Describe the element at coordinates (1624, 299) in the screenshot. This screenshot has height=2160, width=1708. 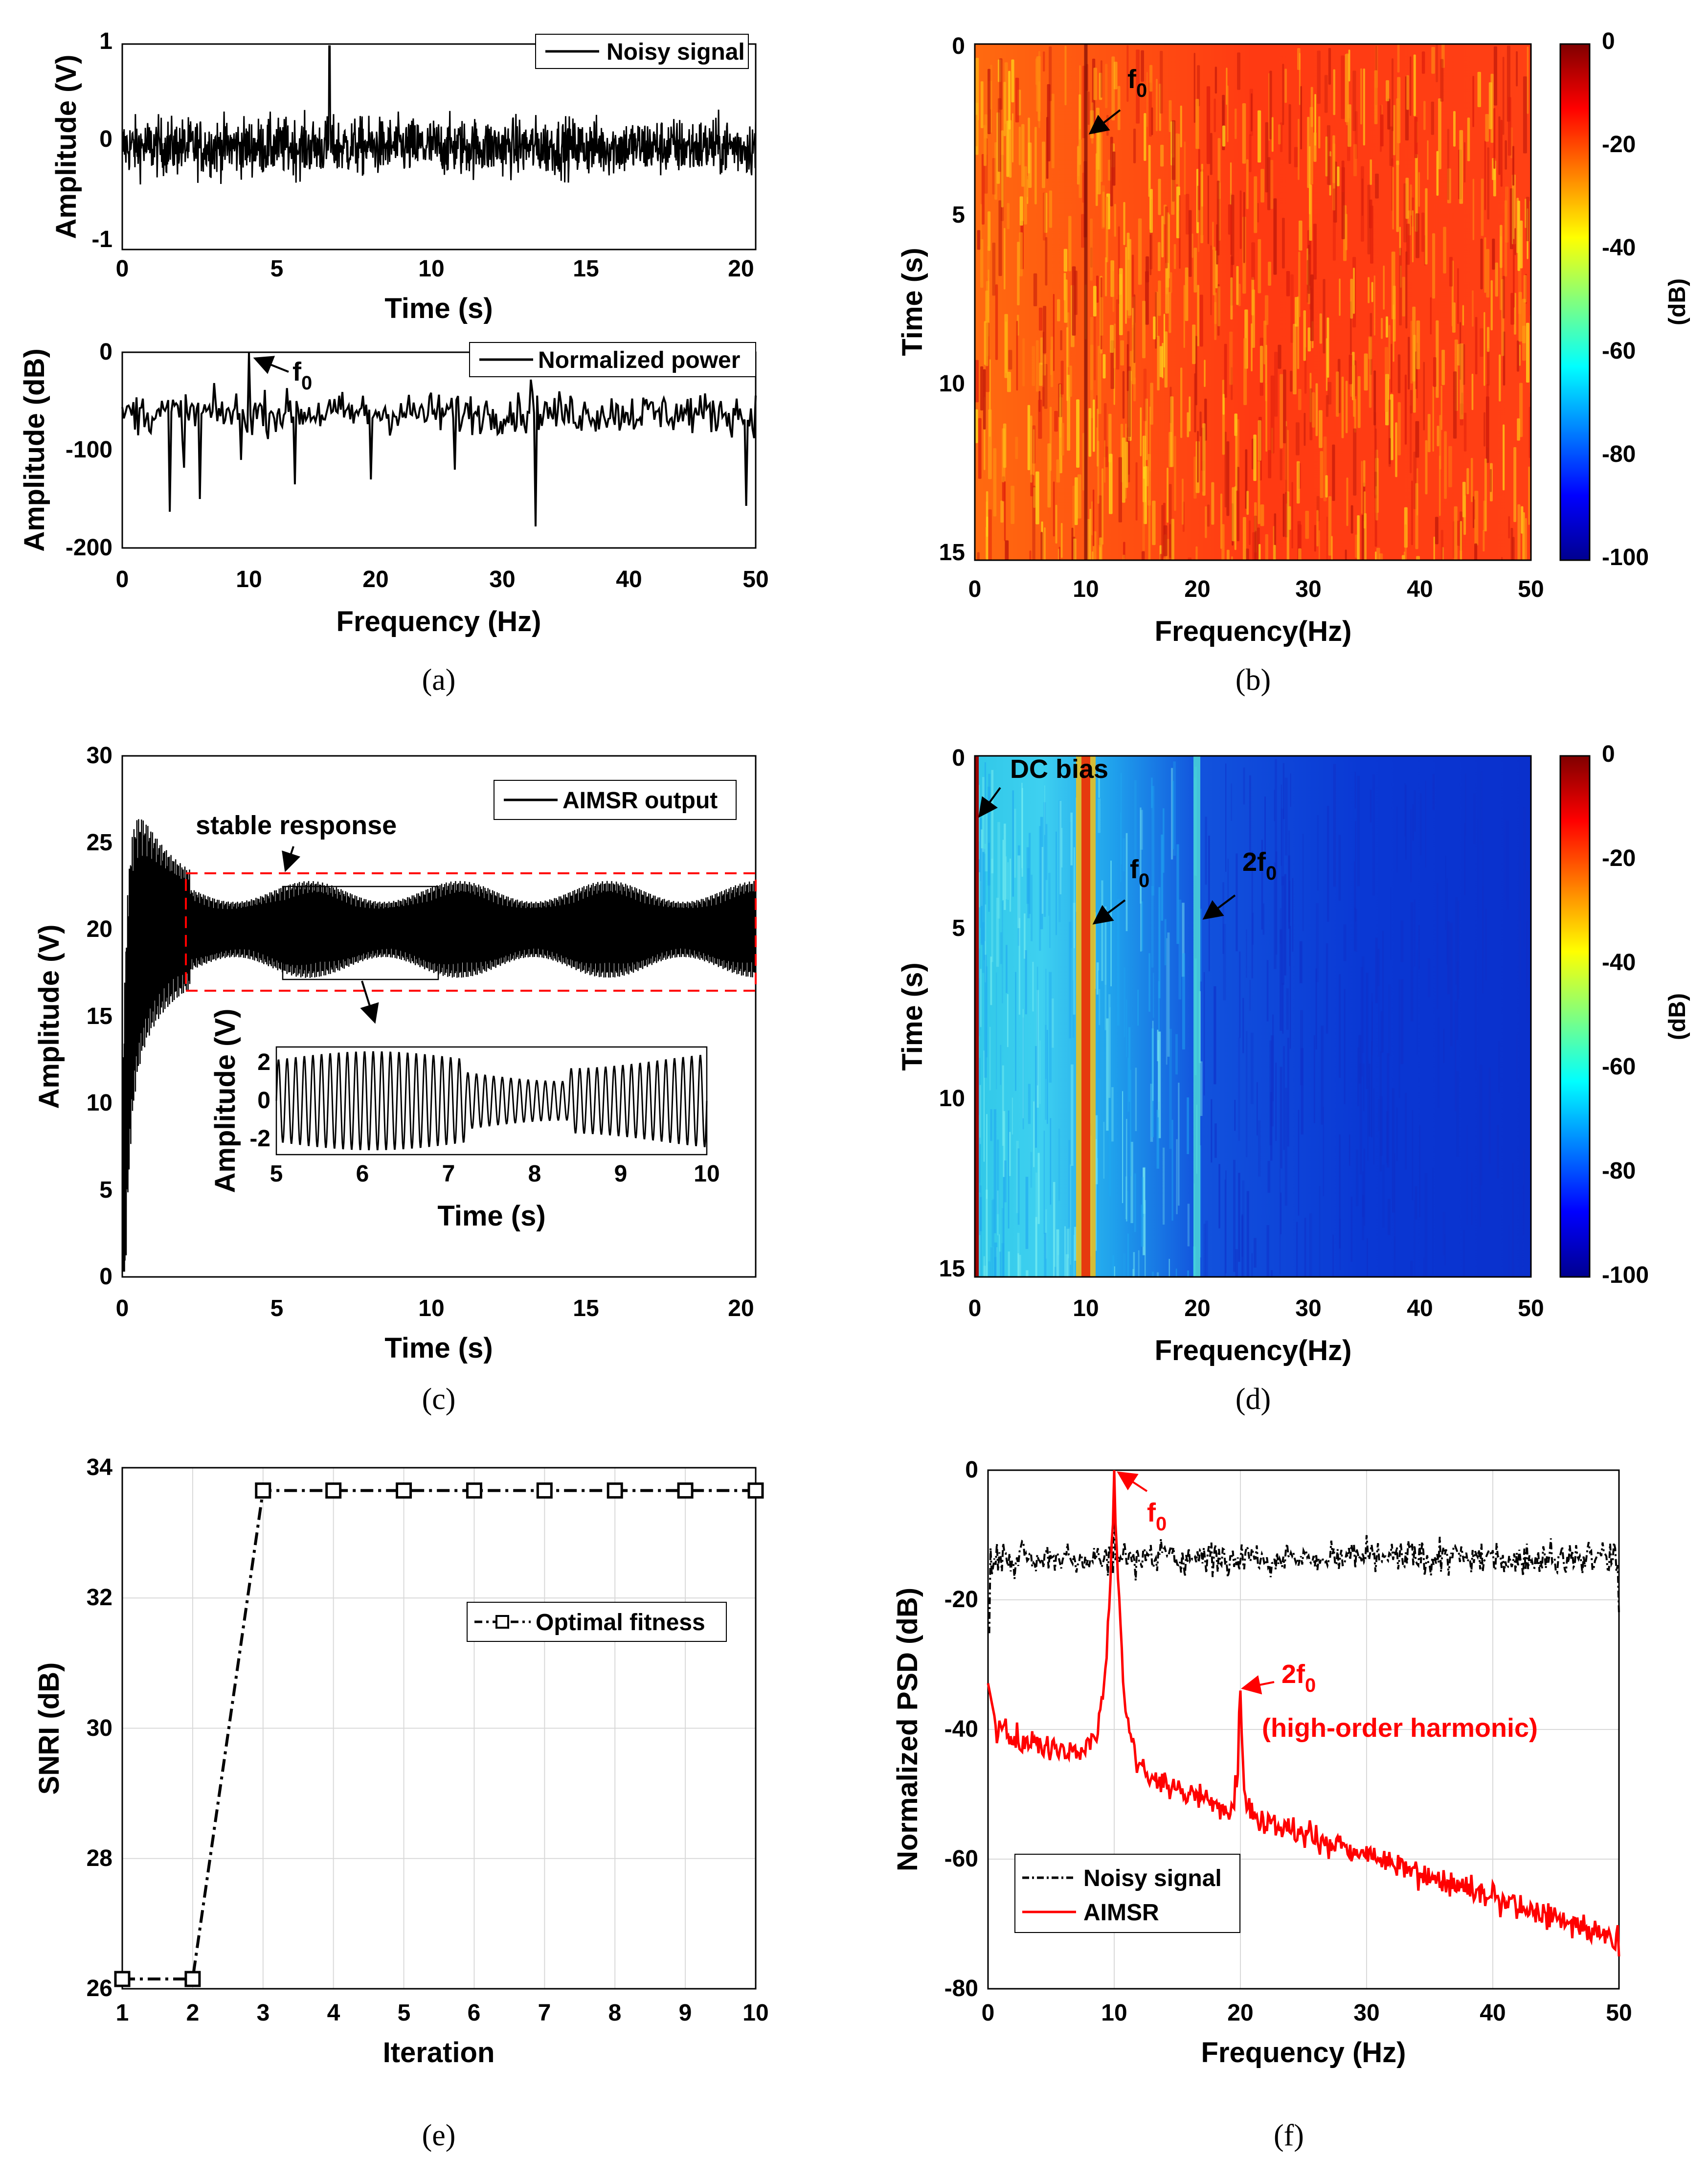
I see `colorbar: 0 -20 -40 -60 -80 -100 (dB)` at that location.